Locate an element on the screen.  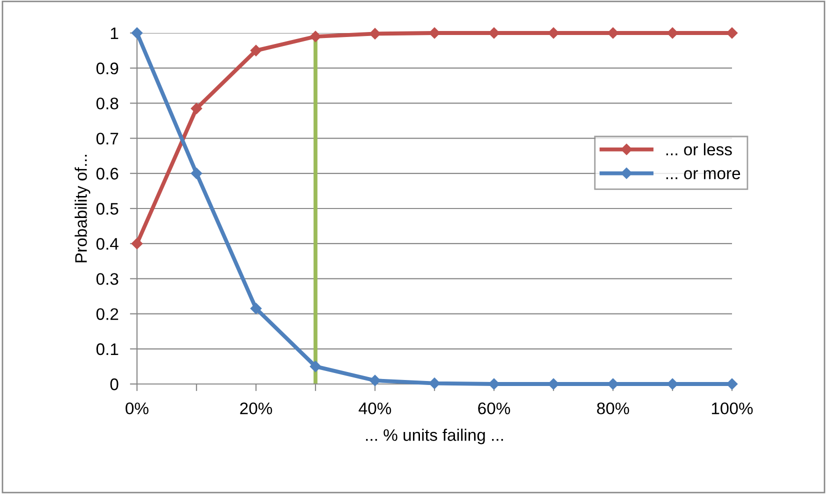
x-tick-label: 20% is located at coordinates (256, 408).